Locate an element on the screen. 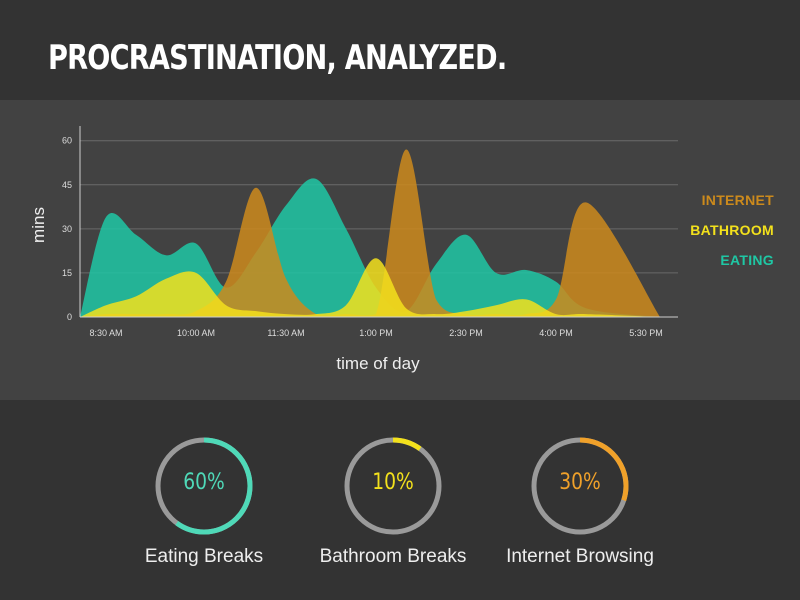 The height and width of the screenshot is (600, 800). bathroom-percent: 10% is located at coordinates (393, 482).